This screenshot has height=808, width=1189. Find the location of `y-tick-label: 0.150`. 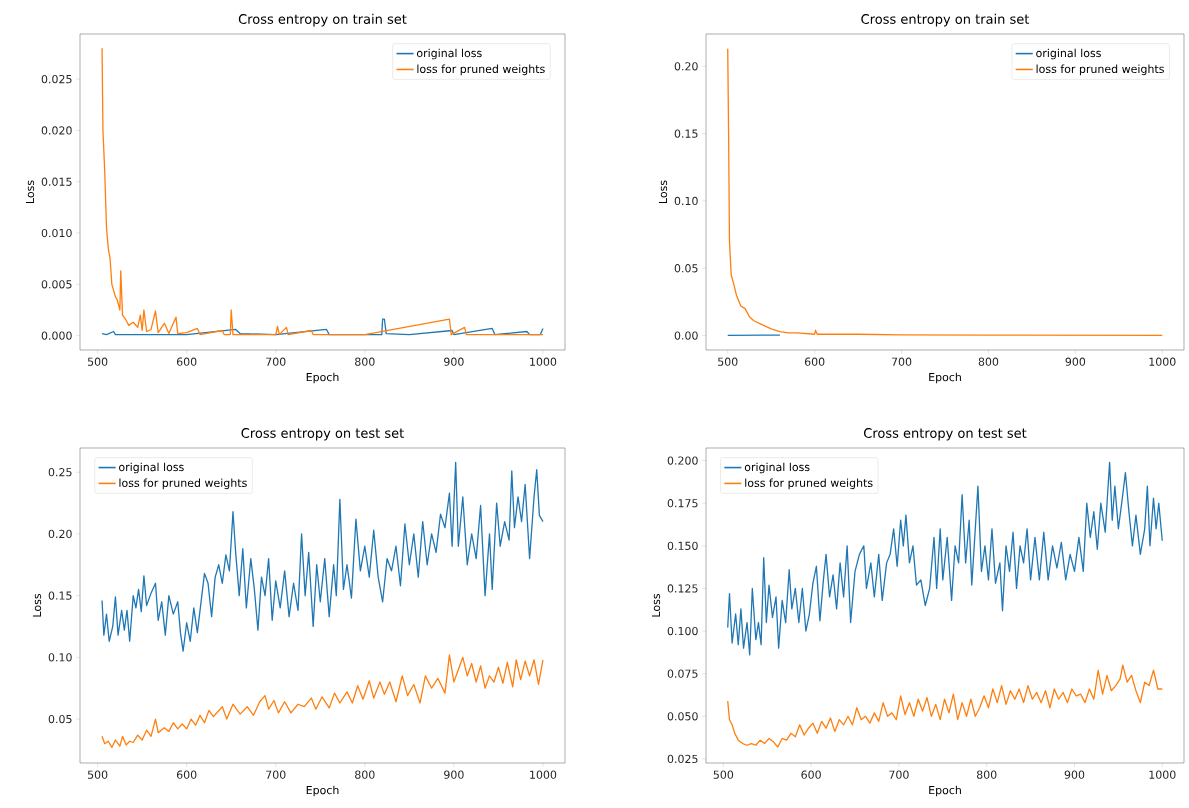

y-tick-label: 0.150 is located at coordinates (682, 545).